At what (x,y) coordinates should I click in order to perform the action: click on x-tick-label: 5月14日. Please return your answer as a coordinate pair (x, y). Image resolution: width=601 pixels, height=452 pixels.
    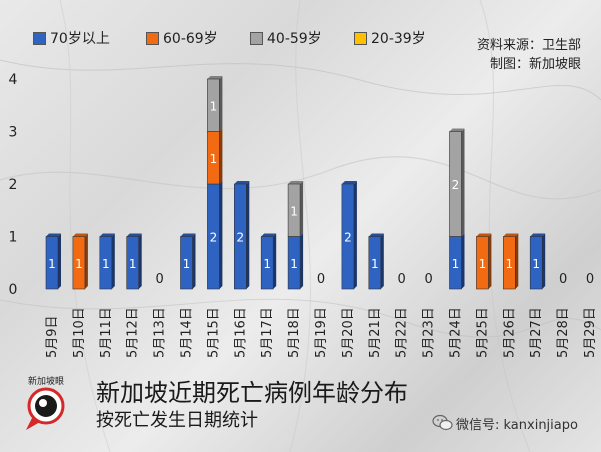
    Looking at the image, I should click on (187, 332).